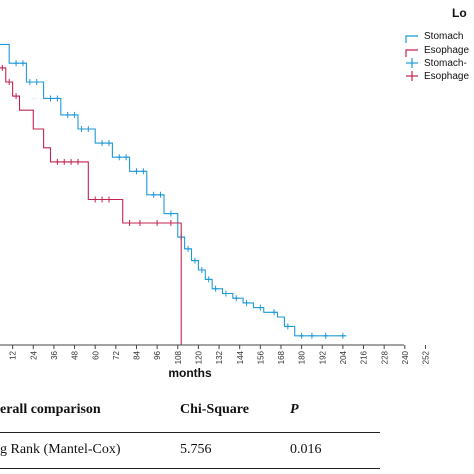  What do you see at coordinates (60, 449) in the screenshot?
I see `table-cell-test: g Rank (Mantel-Cox)` at bounding box center [60, 449].